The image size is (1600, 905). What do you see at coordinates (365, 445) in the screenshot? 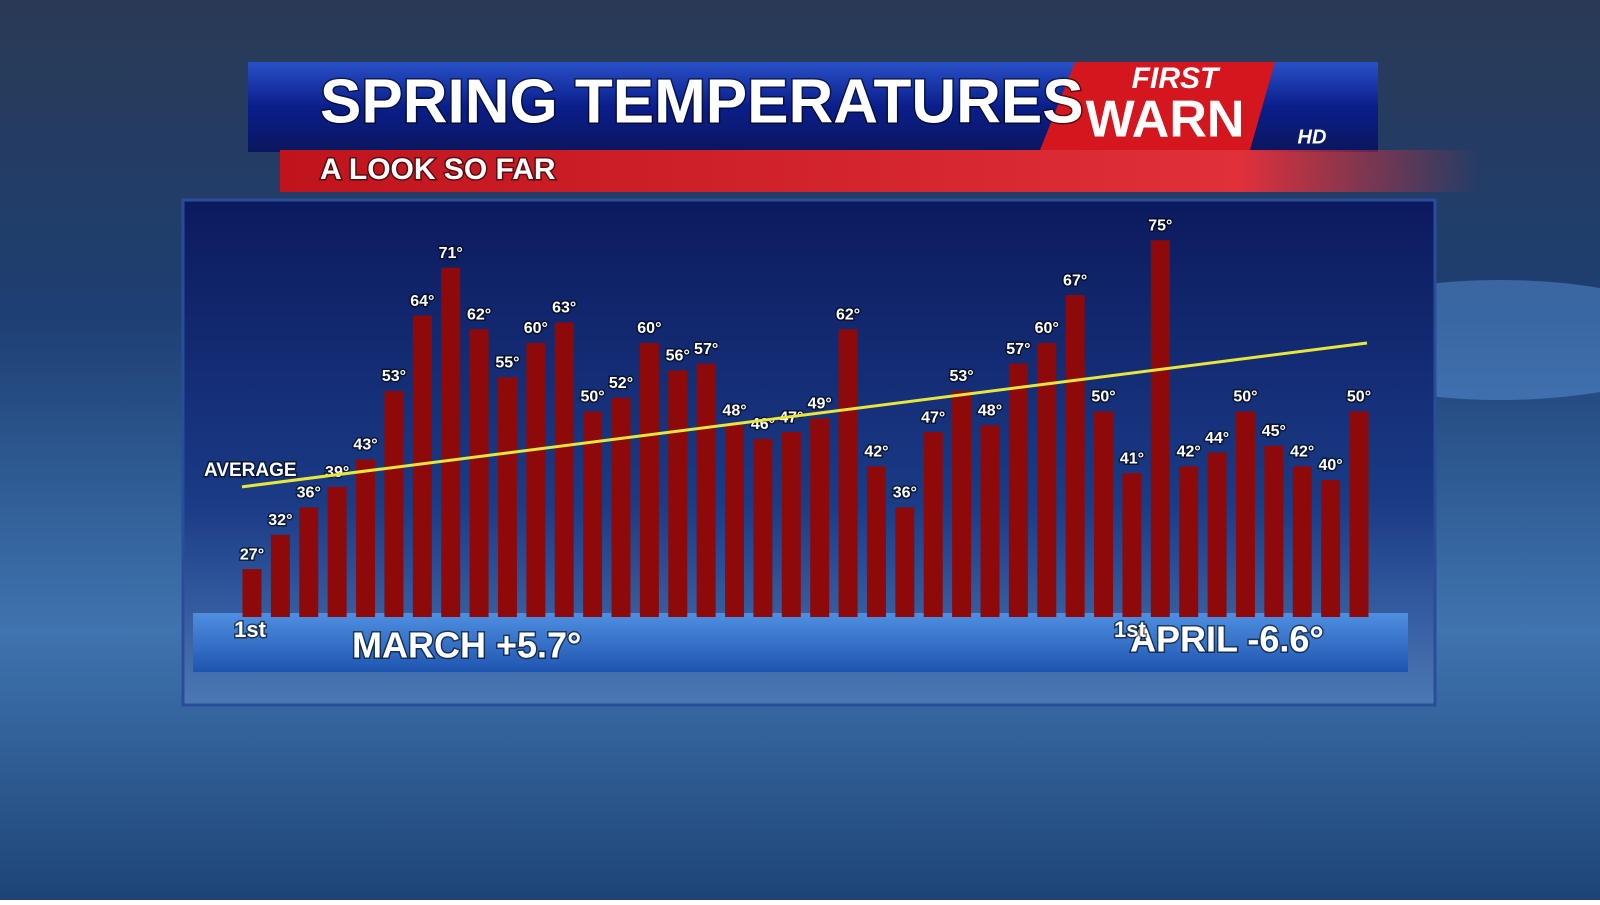
I see `value-label: 43°` at bounding box center [365, 445].